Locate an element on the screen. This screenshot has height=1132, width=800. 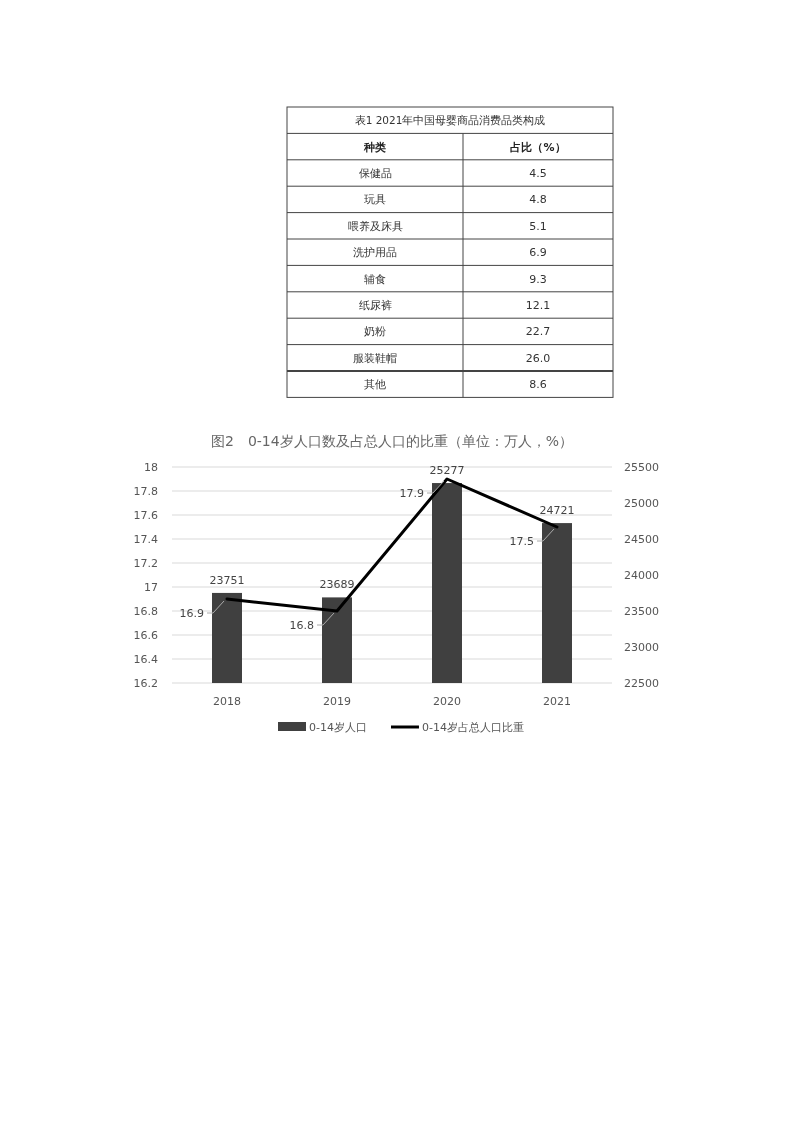
y-tick-label: 16.6 is located at coordinates (145, 635).